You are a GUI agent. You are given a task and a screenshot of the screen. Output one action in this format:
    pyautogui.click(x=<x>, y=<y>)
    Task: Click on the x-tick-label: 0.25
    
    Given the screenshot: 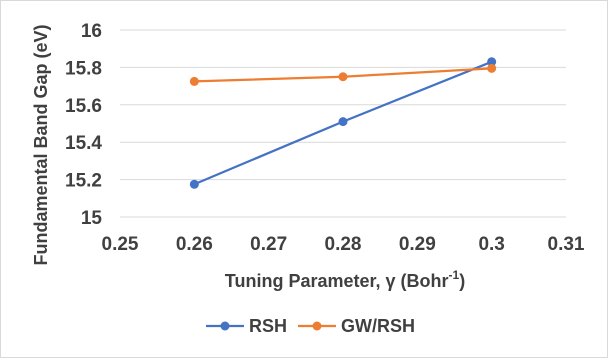 What is the action you would take?
    pyautogui.click(x=120, y=244)
    